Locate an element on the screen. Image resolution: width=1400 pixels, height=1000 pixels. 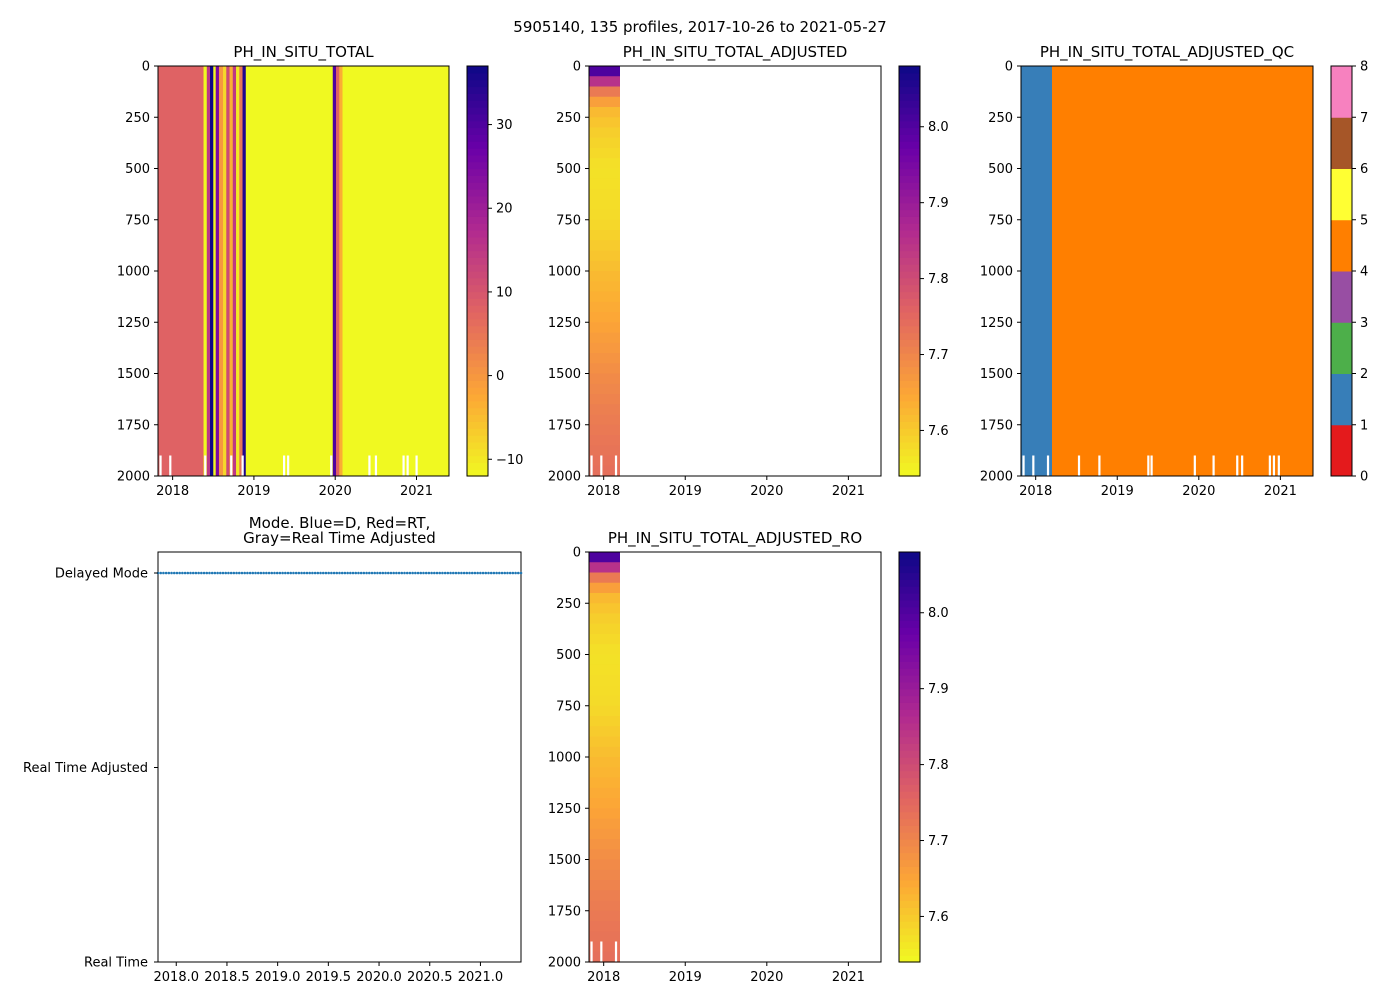
colorbar-tick-label: 2 is located at coordinates (1364, 374).